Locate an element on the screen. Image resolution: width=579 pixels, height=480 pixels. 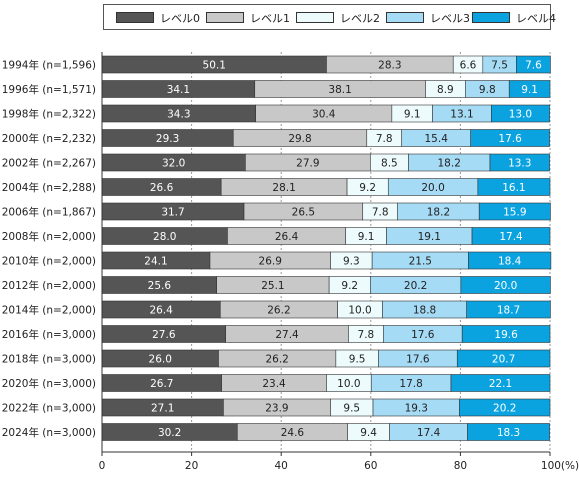
legend-swatch-level4 is located at coordinates (491, 17).